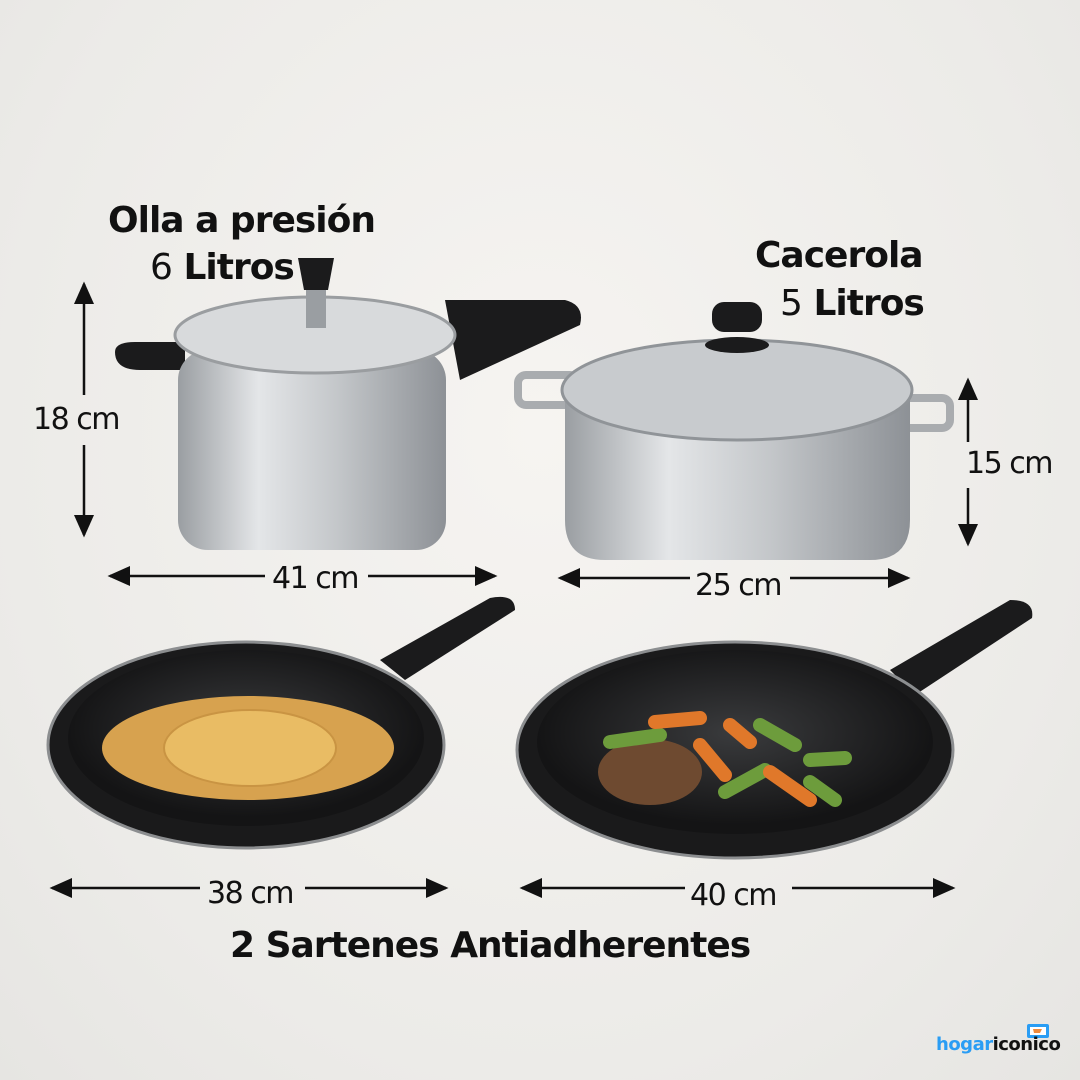 The image size is (1080, 1080). Describe the element at coordinates (1026, 1044) in the screenshot. I see `logo-part2: iconico` at that location.